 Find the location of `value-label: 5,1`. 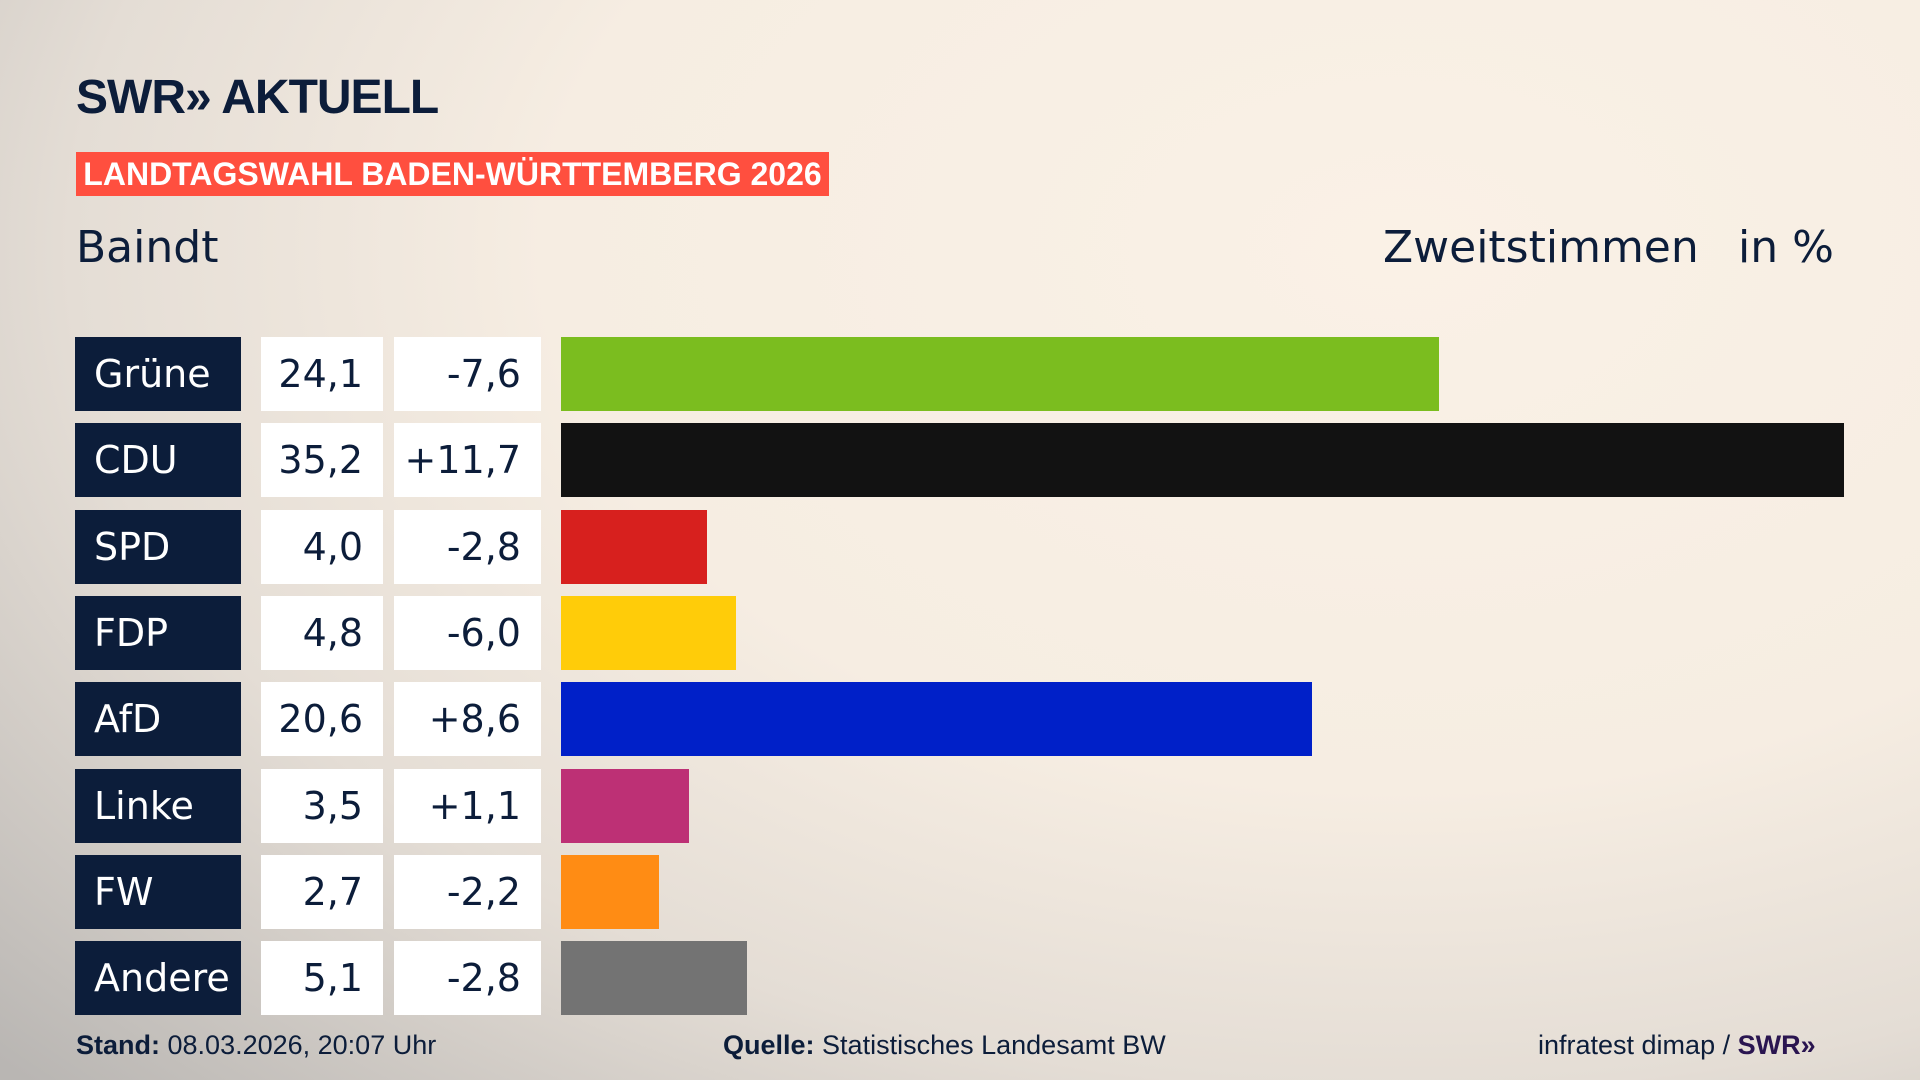

value-label: 5,1 is located at coordinates (322, 978).